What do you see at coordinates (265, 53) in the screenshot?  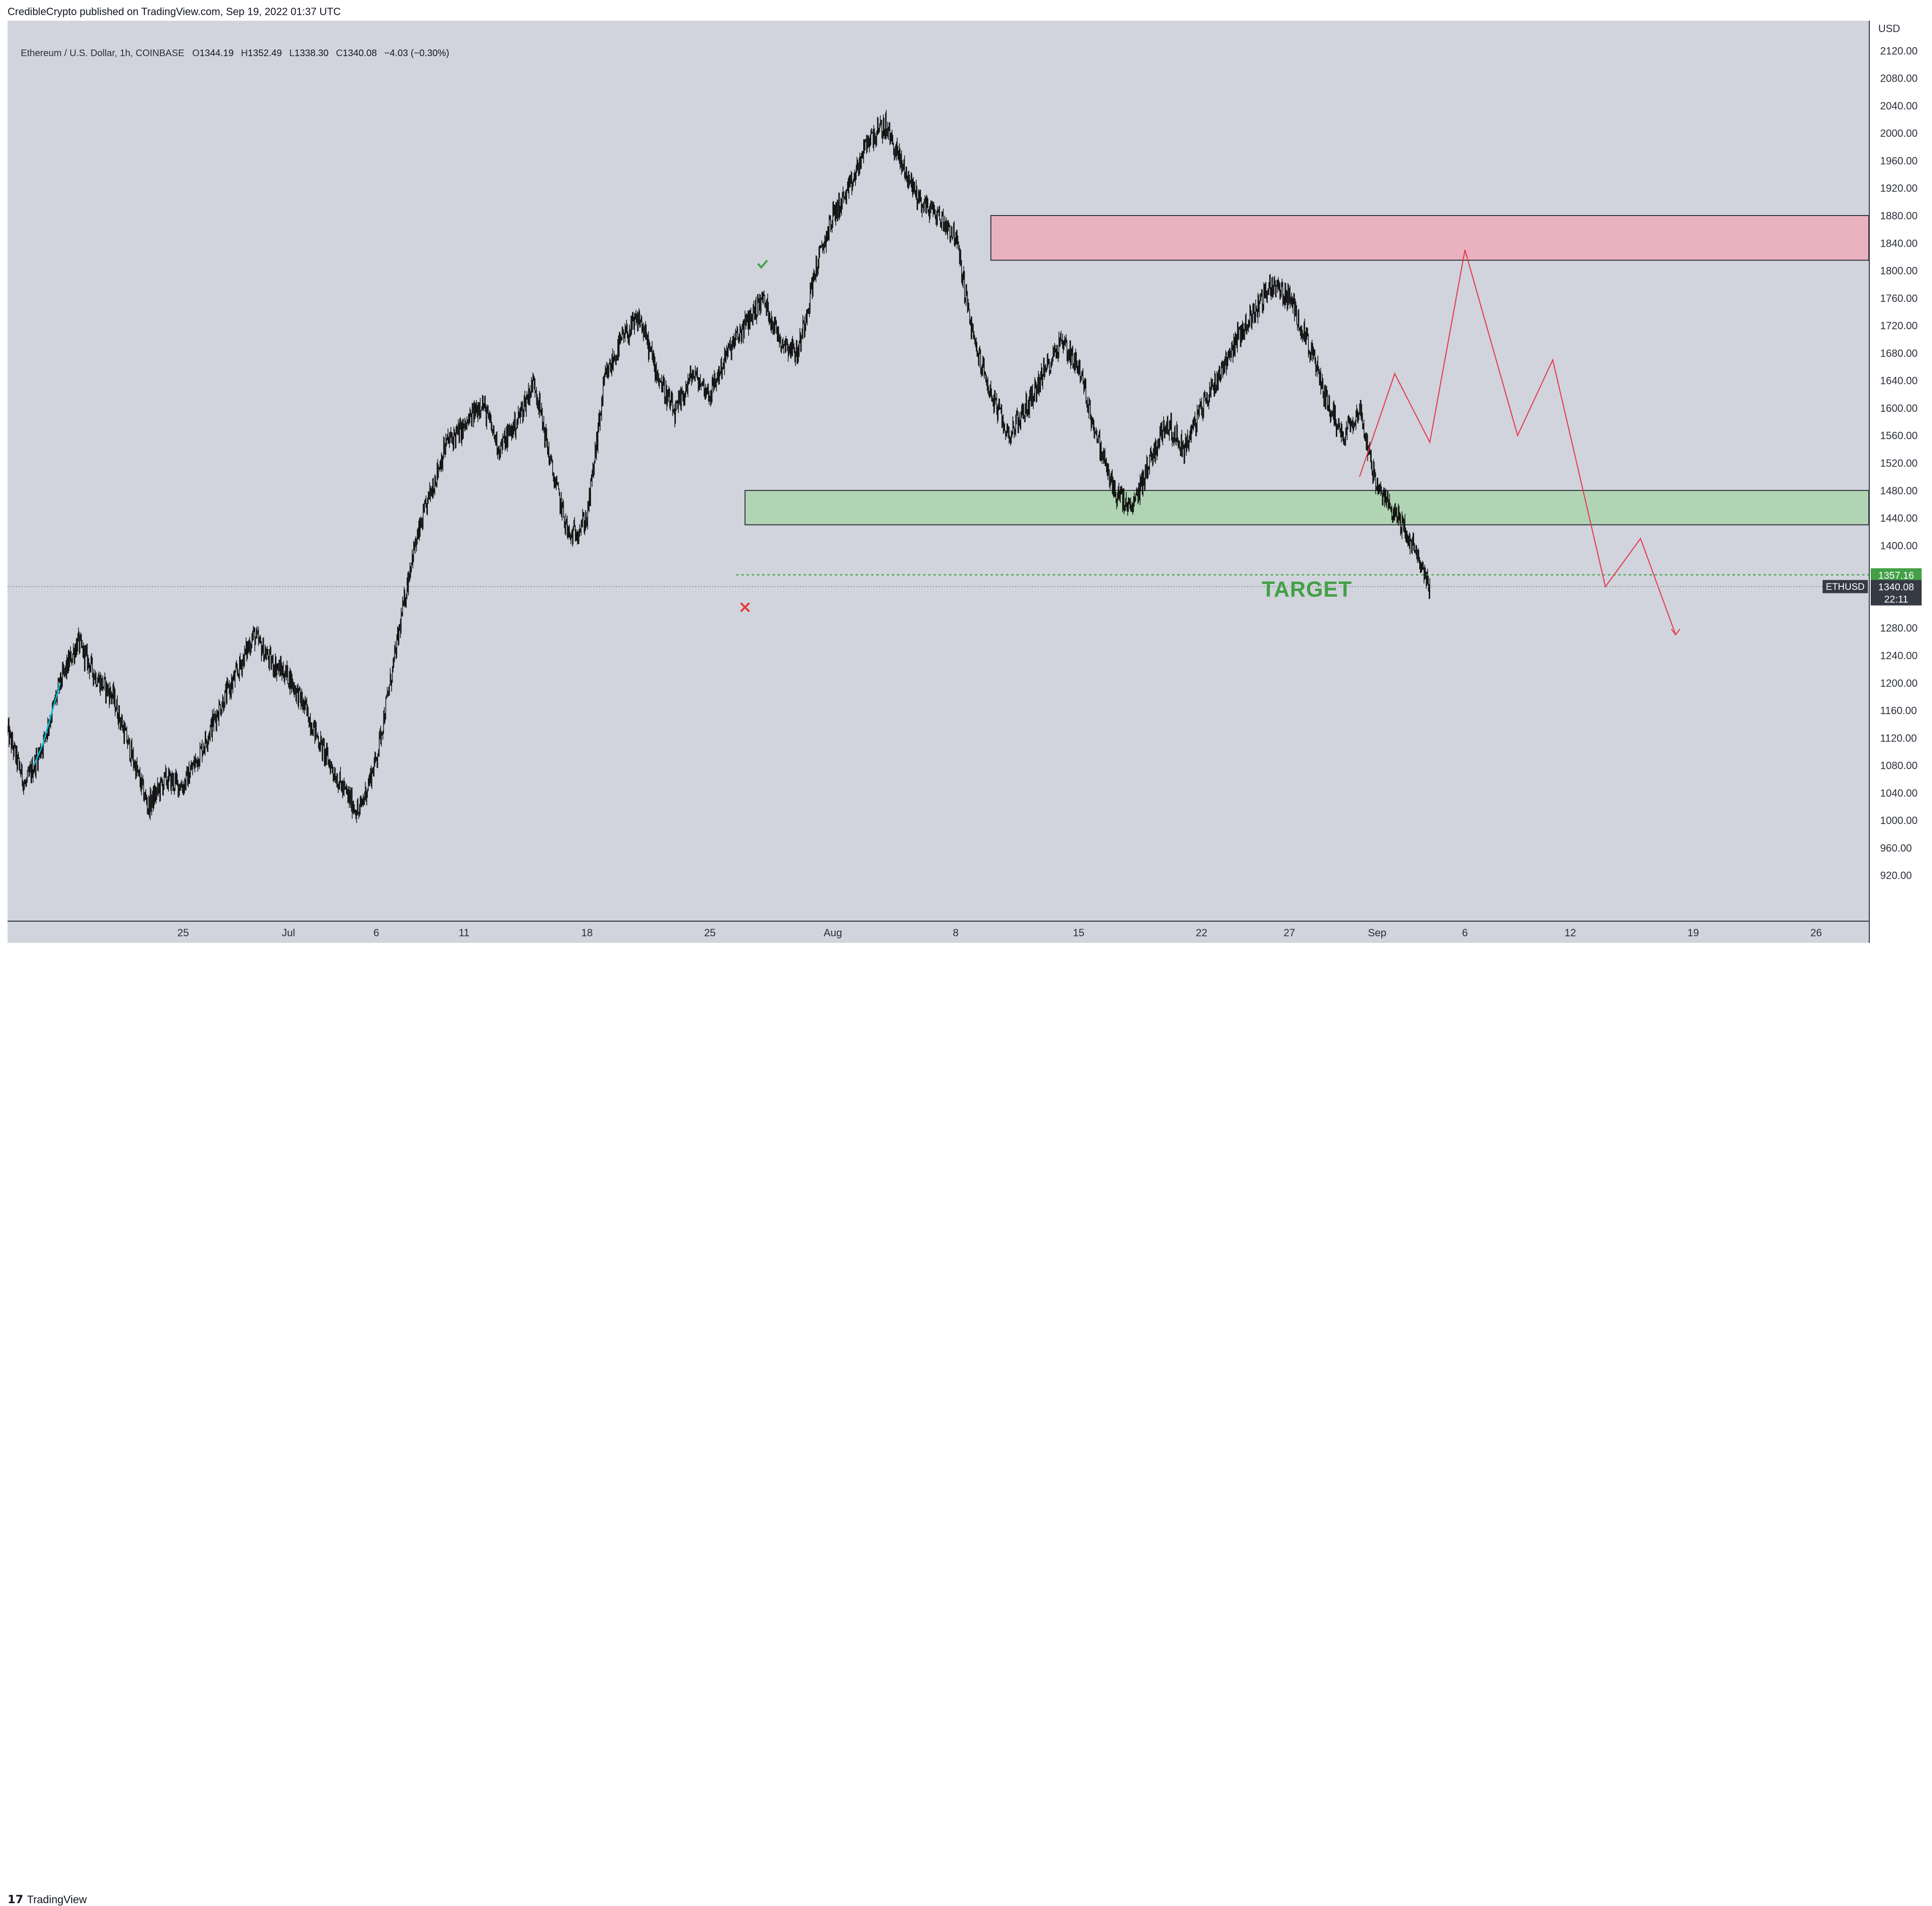 I see `legend-high: 1352.49` at bounding box center [265, 53].